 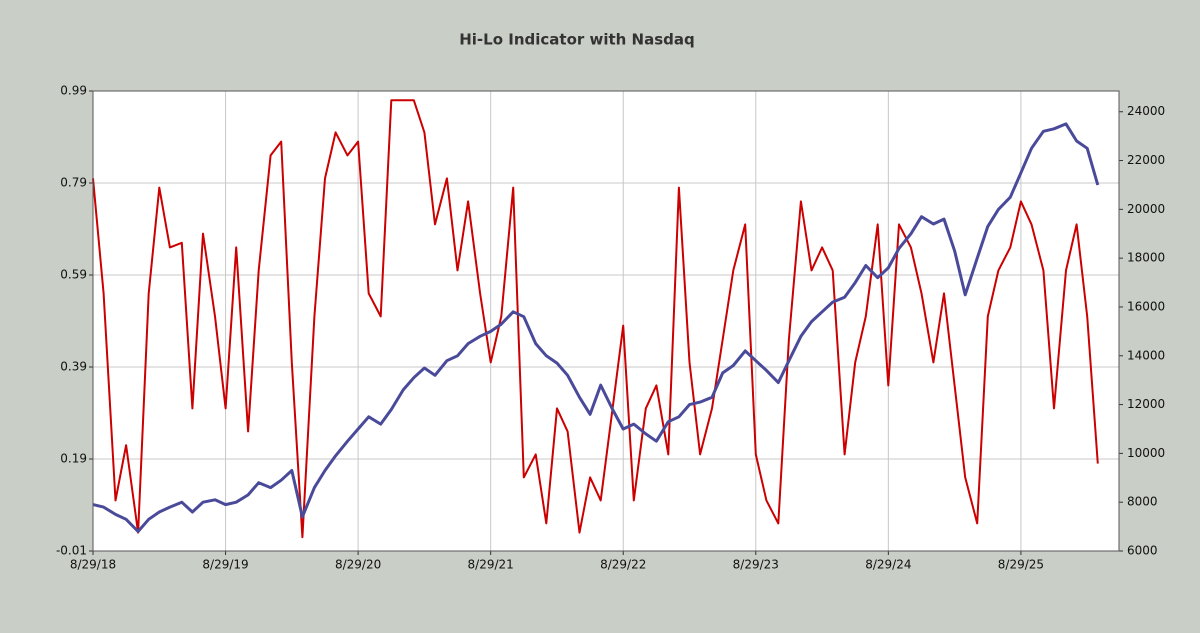 I want to click on y-tick-label: -0.01, so click(x=71, y=551).